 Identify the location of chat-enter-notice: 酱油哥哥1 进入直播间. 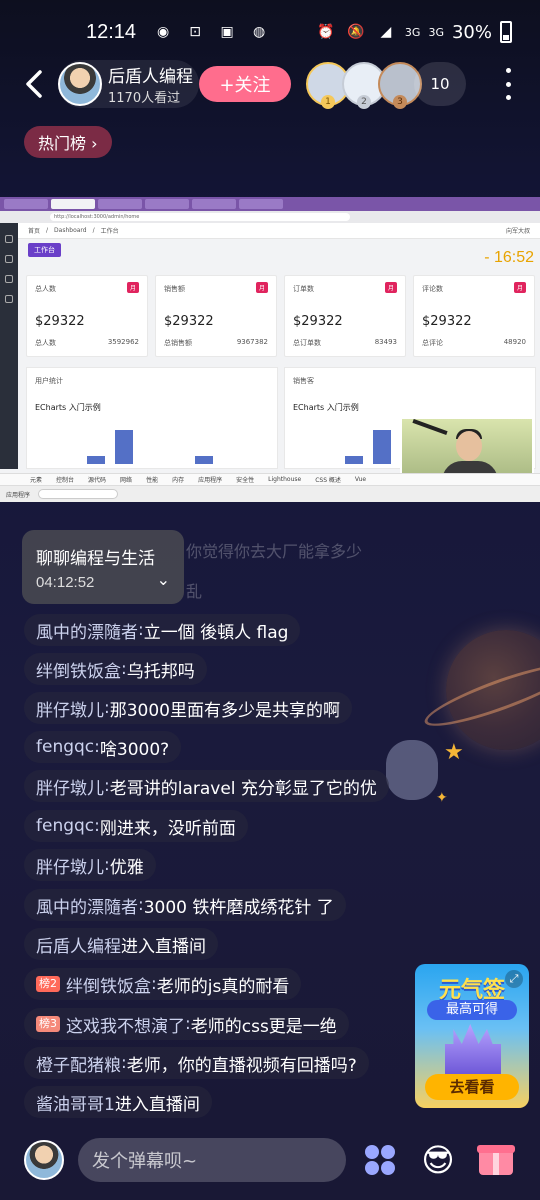
(118, 1102).